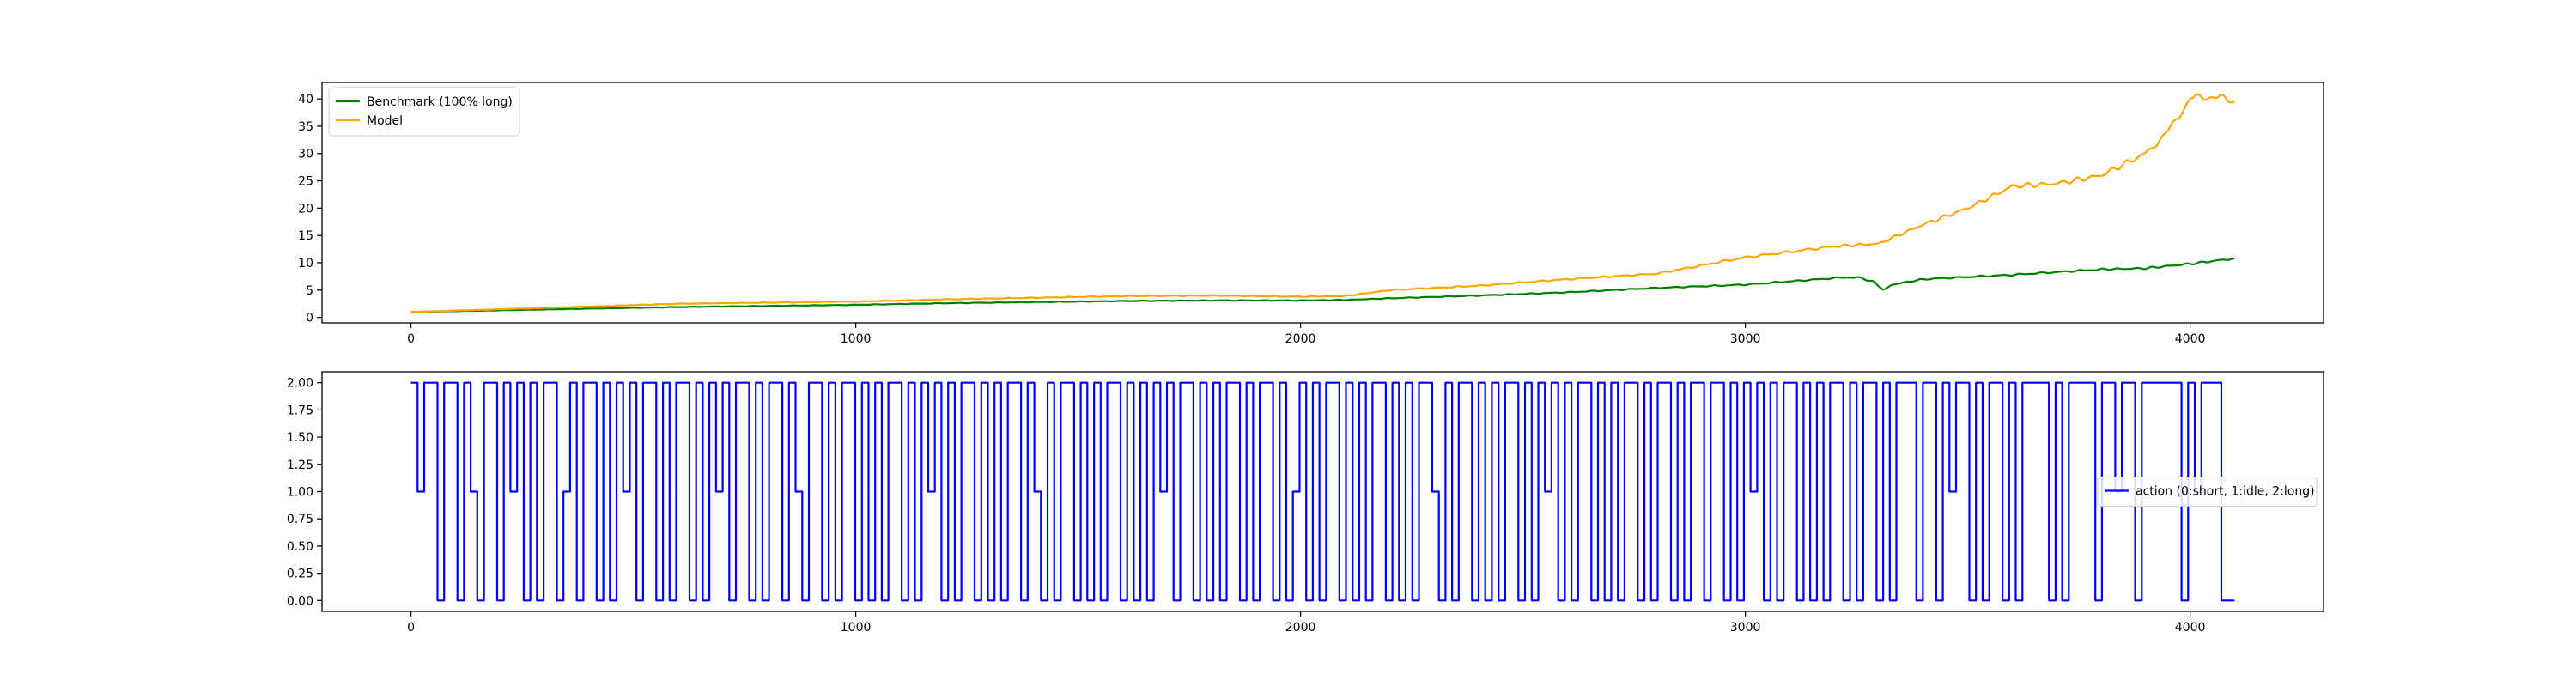  I want to click on y-tick-label: 0.25, so click(300, 574).